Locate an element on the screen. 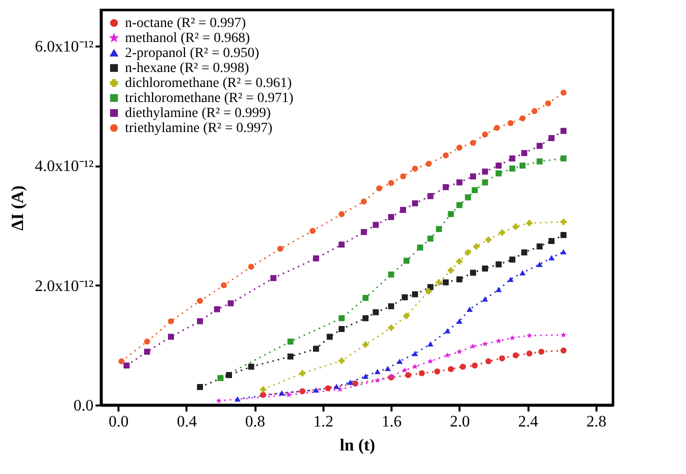 Image resolution: width=686 pixels, height=474 pixels. x-tick-label: 1.6 is located at coordinates (392, 422).